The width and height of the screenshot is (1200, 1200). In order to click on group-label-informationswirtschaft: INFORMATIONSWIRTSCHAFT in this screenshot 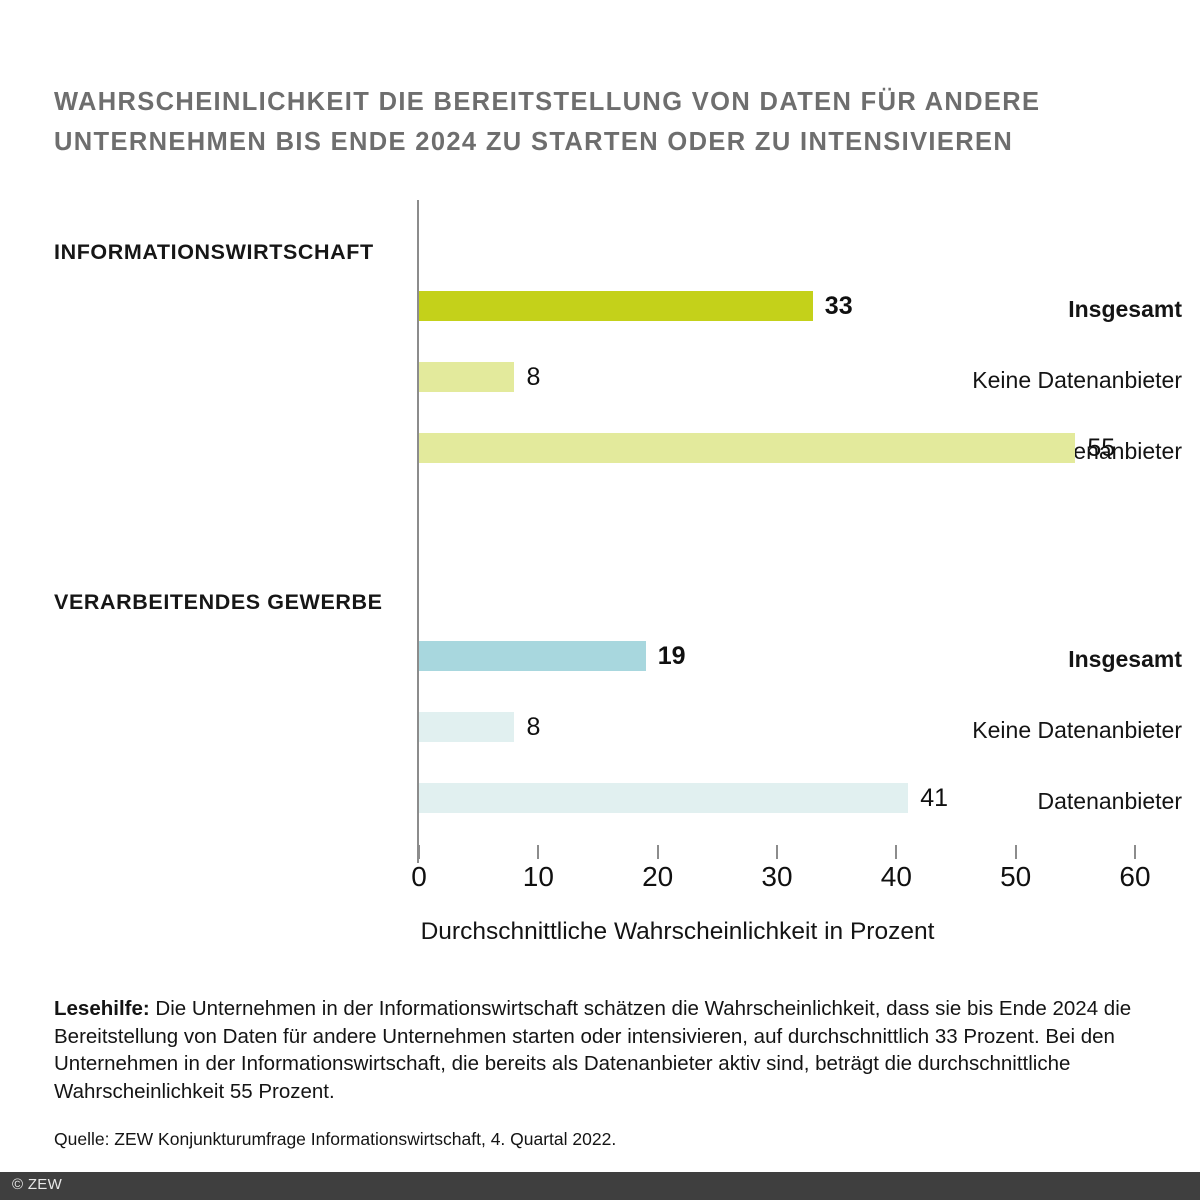, I will do `click(214, 252)`.